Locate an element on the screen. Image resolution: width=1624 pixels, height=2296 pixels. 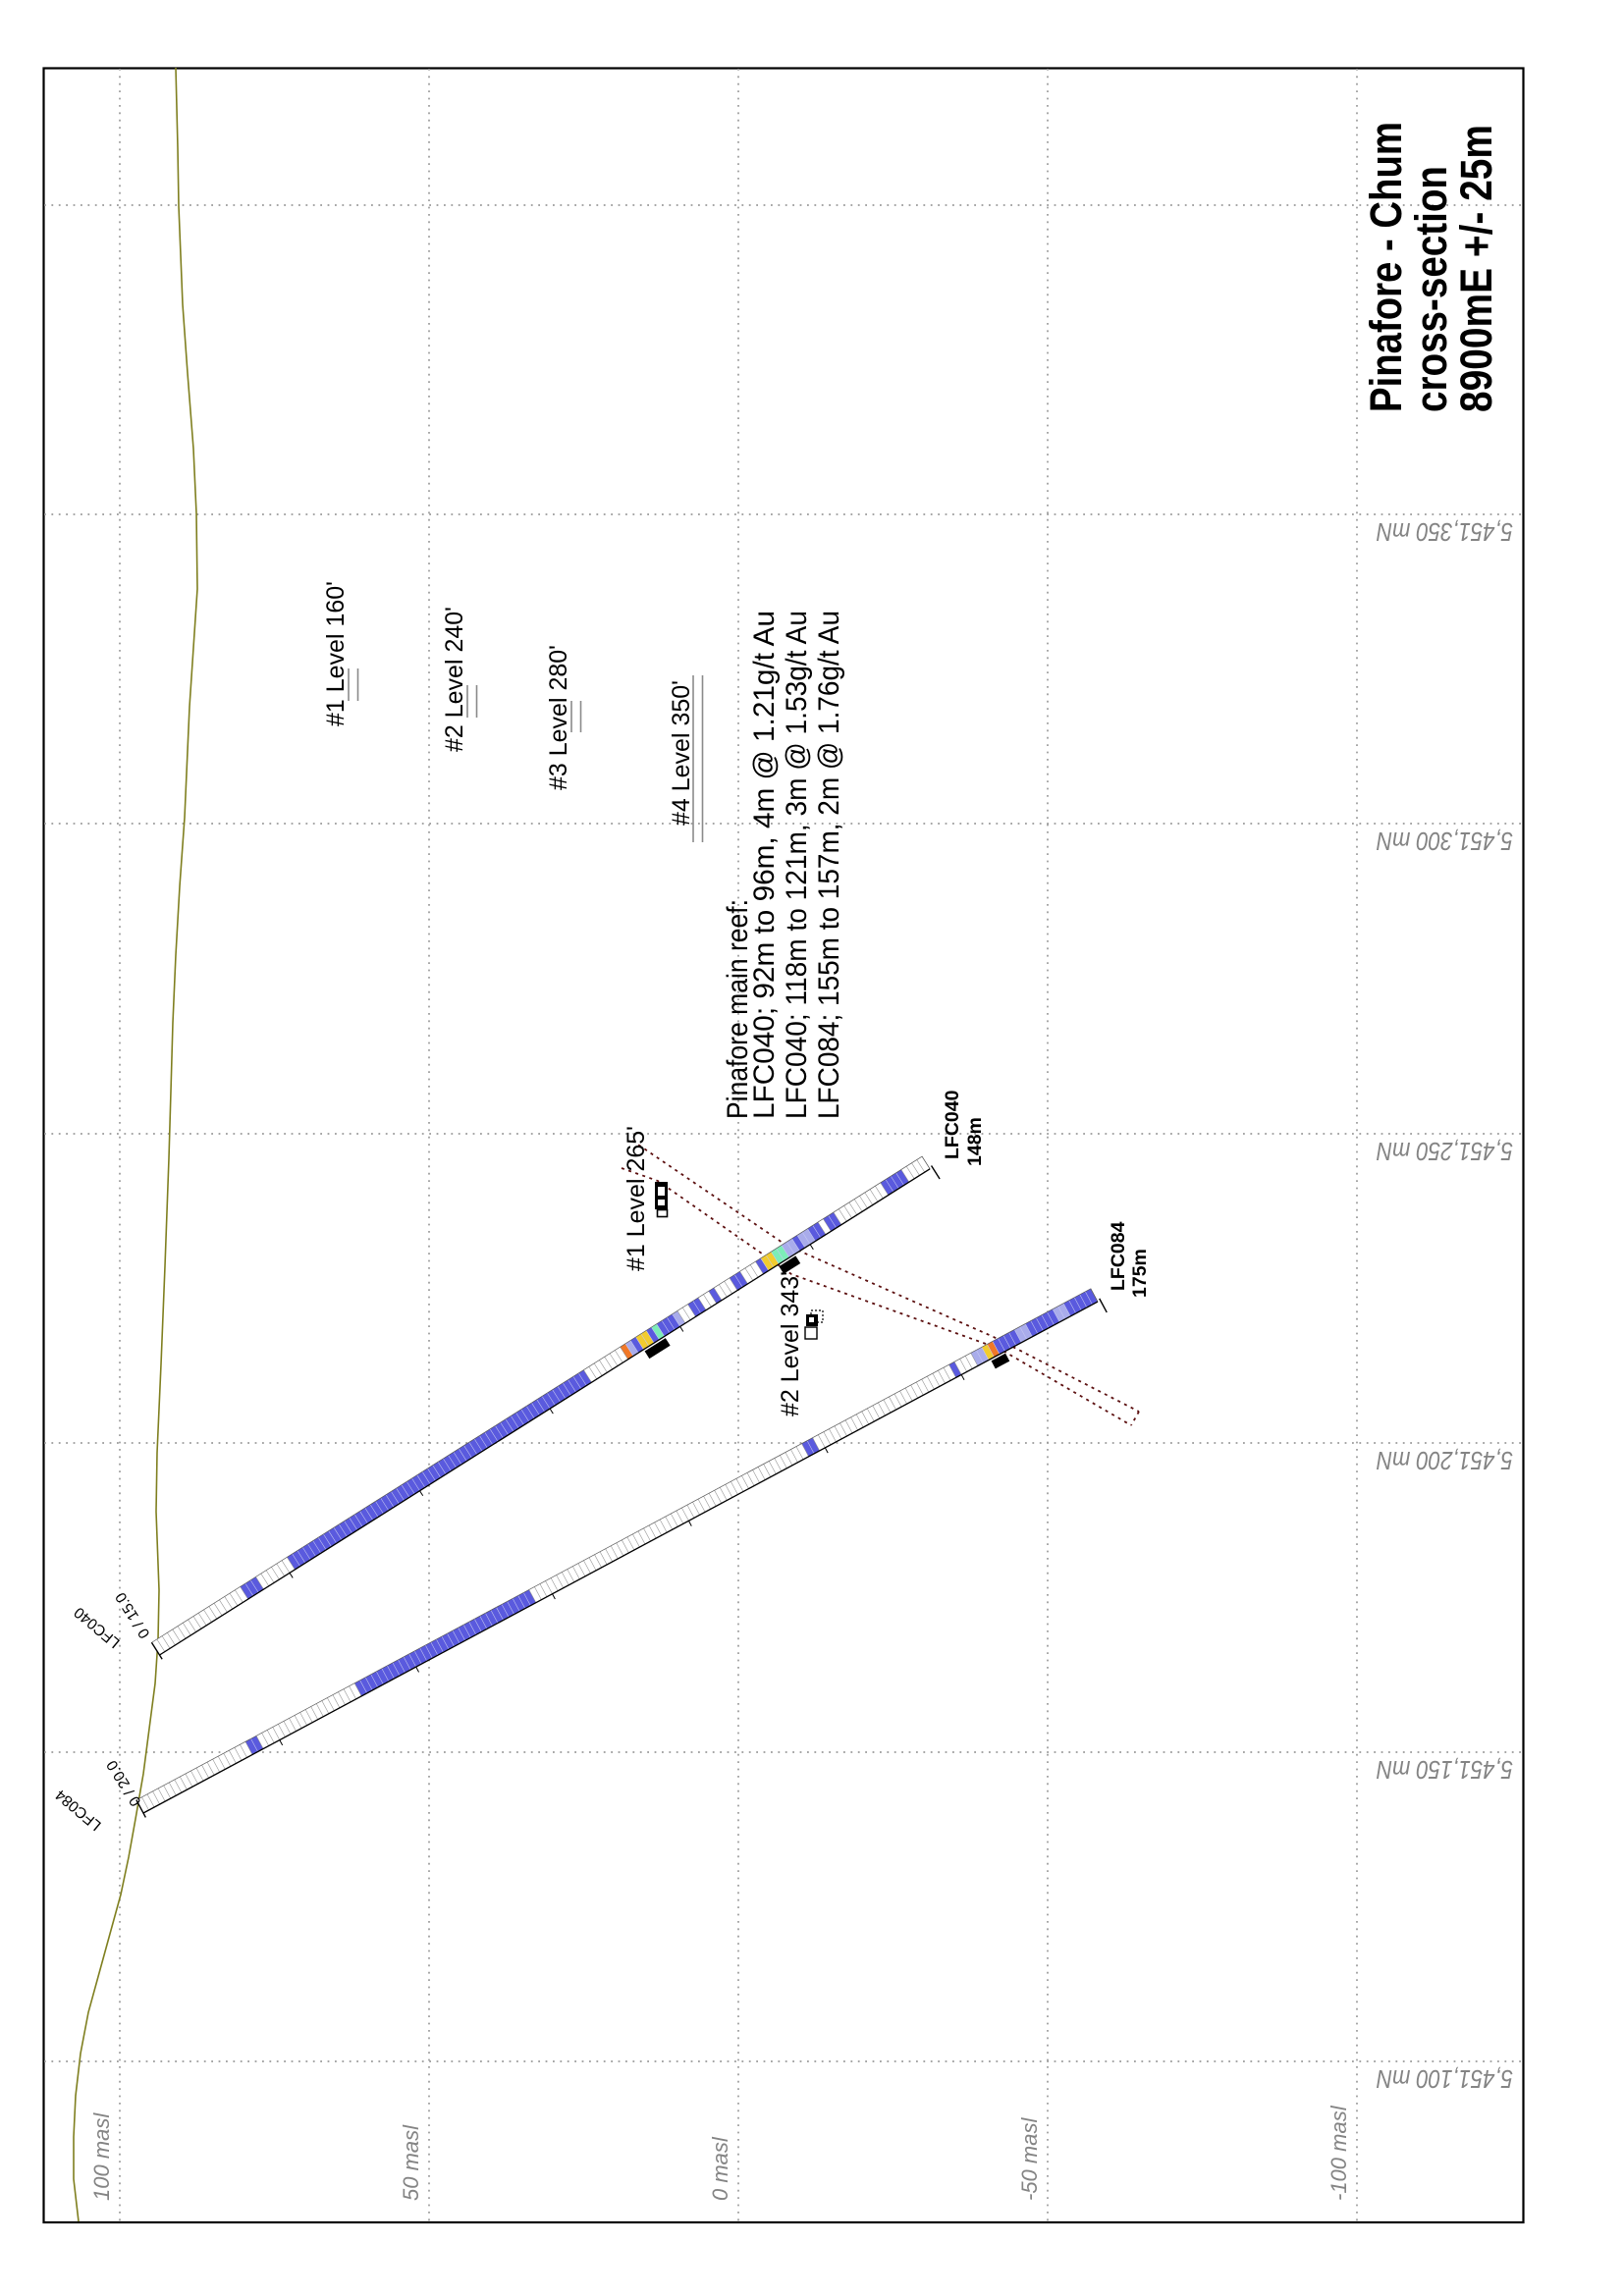
svg-text: 100 masl is located at coordinates (101, 2156).